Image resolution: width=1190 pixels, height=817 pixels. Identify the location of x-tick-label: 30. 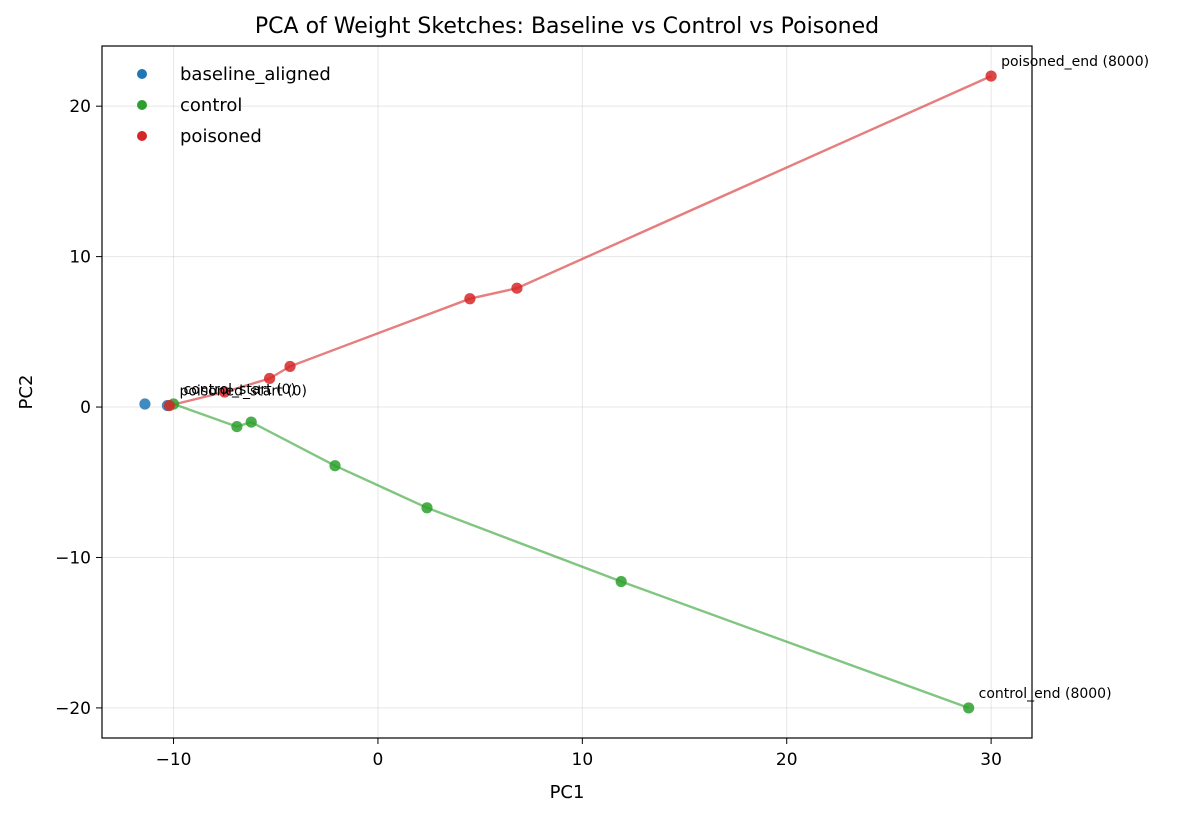
(991, 760).